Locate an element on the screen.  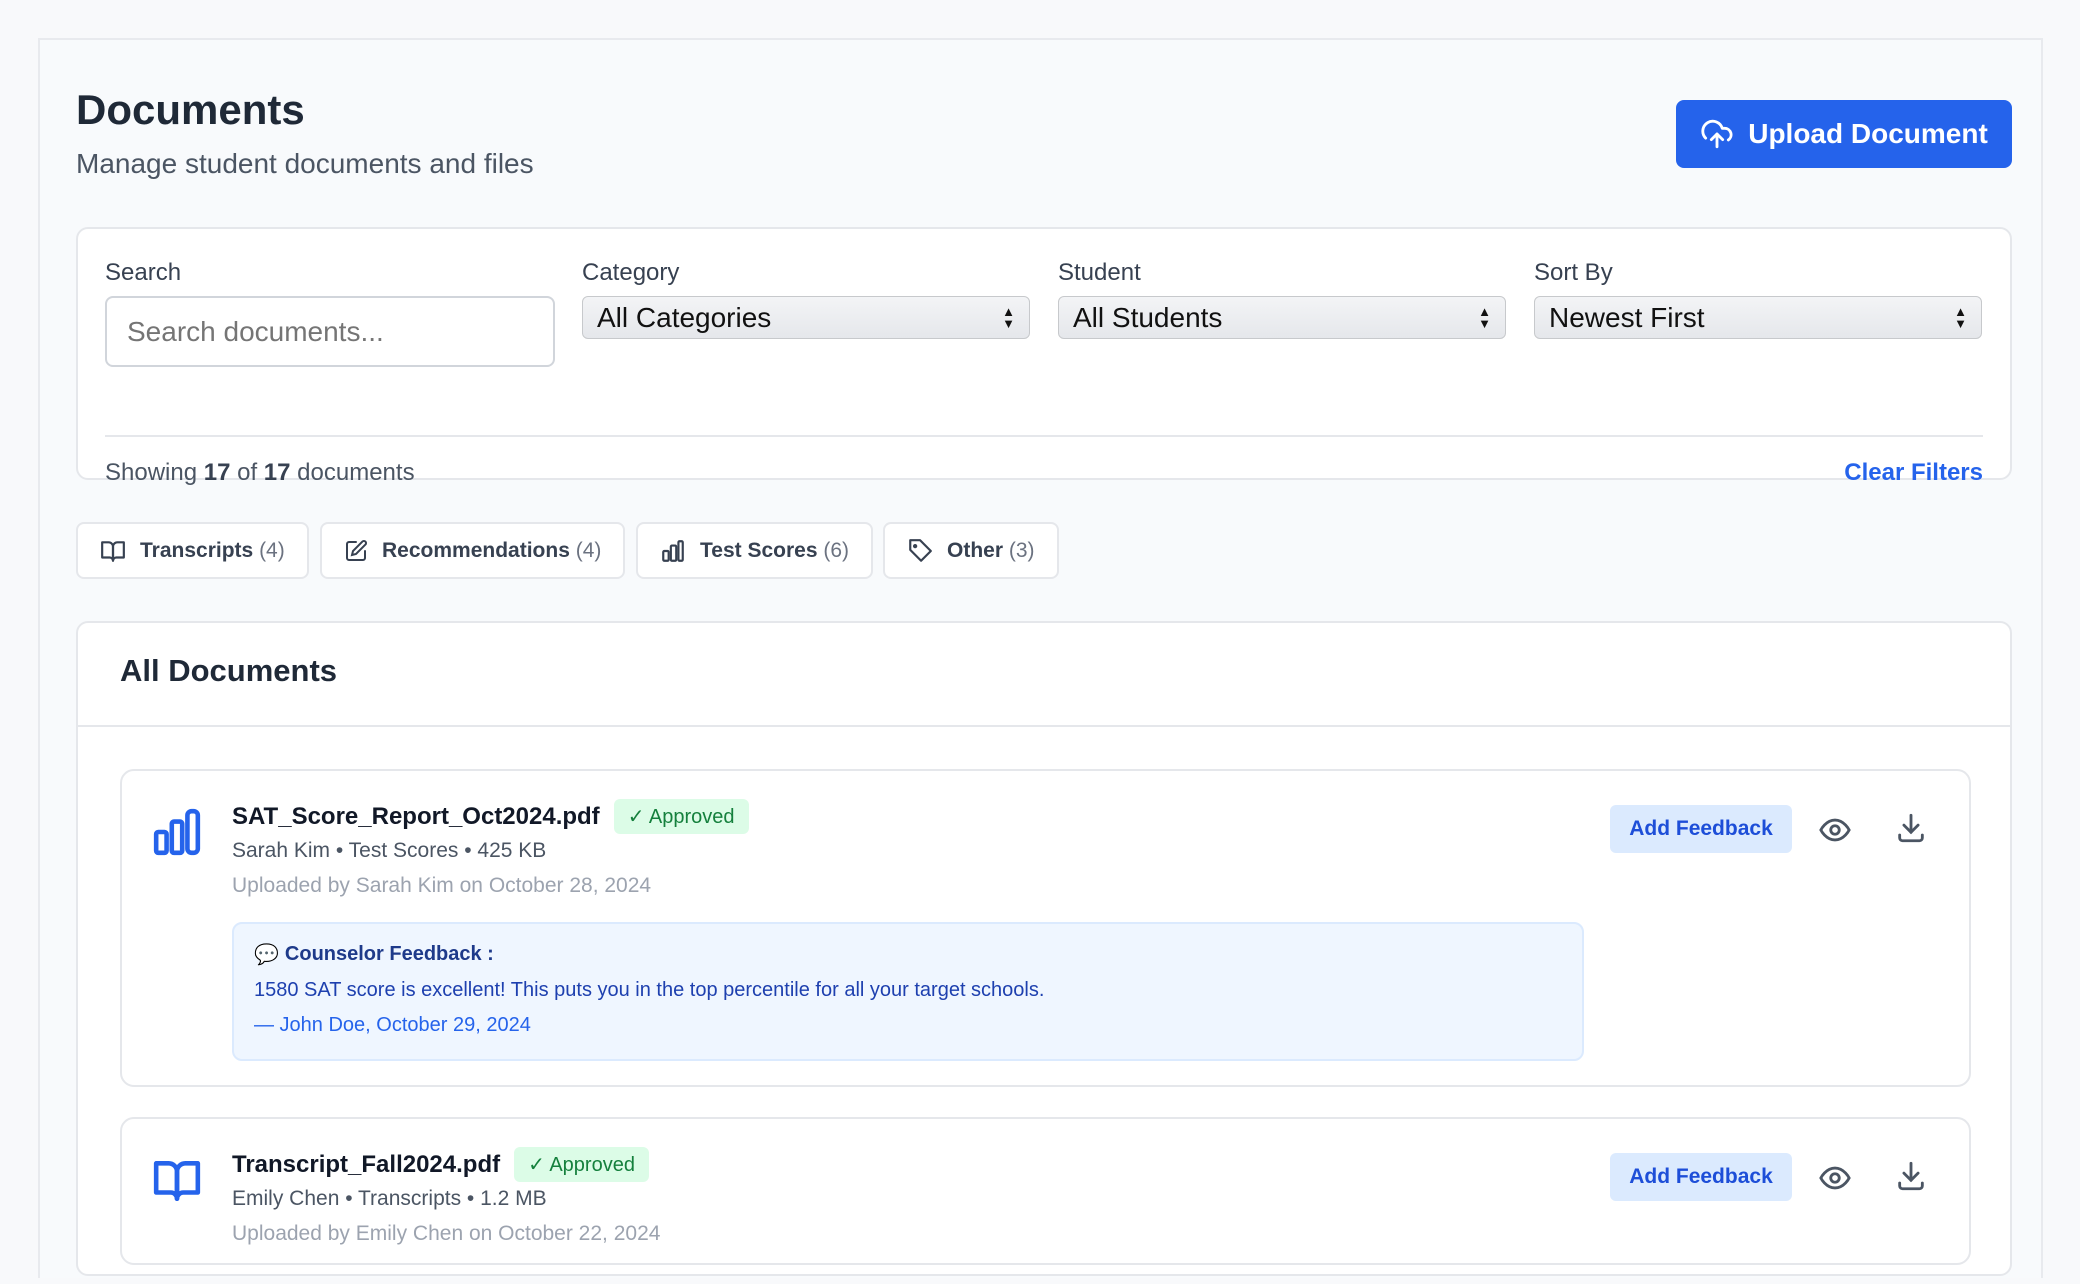
category-value: All Categories is located at coordinates (684, 317).